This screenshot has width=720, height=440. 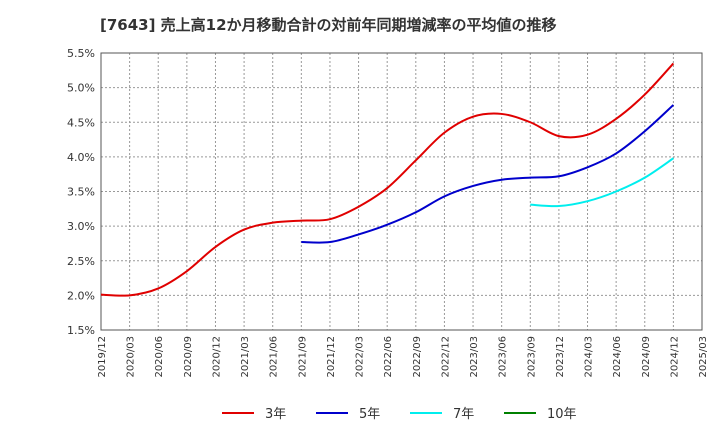 What do you see at coordinates (463, 414) in the screenshot?
I see `legend-label: 7年` at bounding box center [463, 414].